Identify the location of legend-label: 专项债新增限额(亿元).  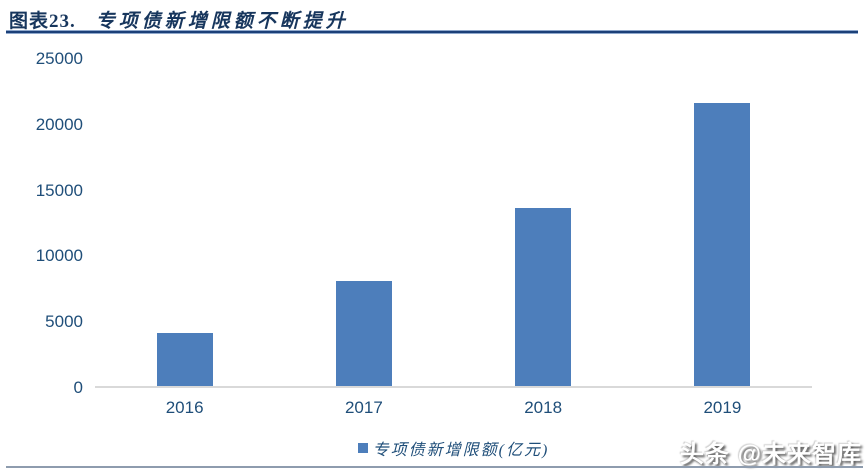
(461, 450).